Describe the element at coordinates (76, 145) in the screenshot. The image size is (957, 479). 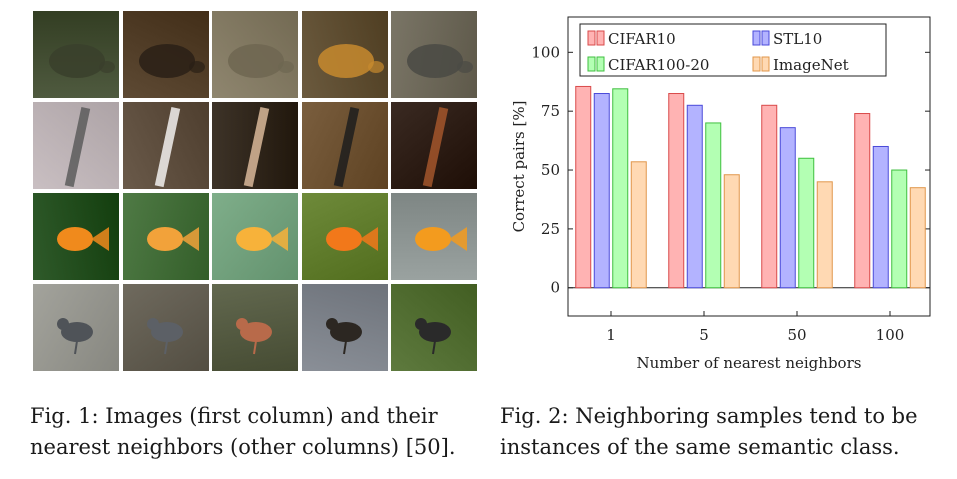
I see `query-image-clarinet` at that location.